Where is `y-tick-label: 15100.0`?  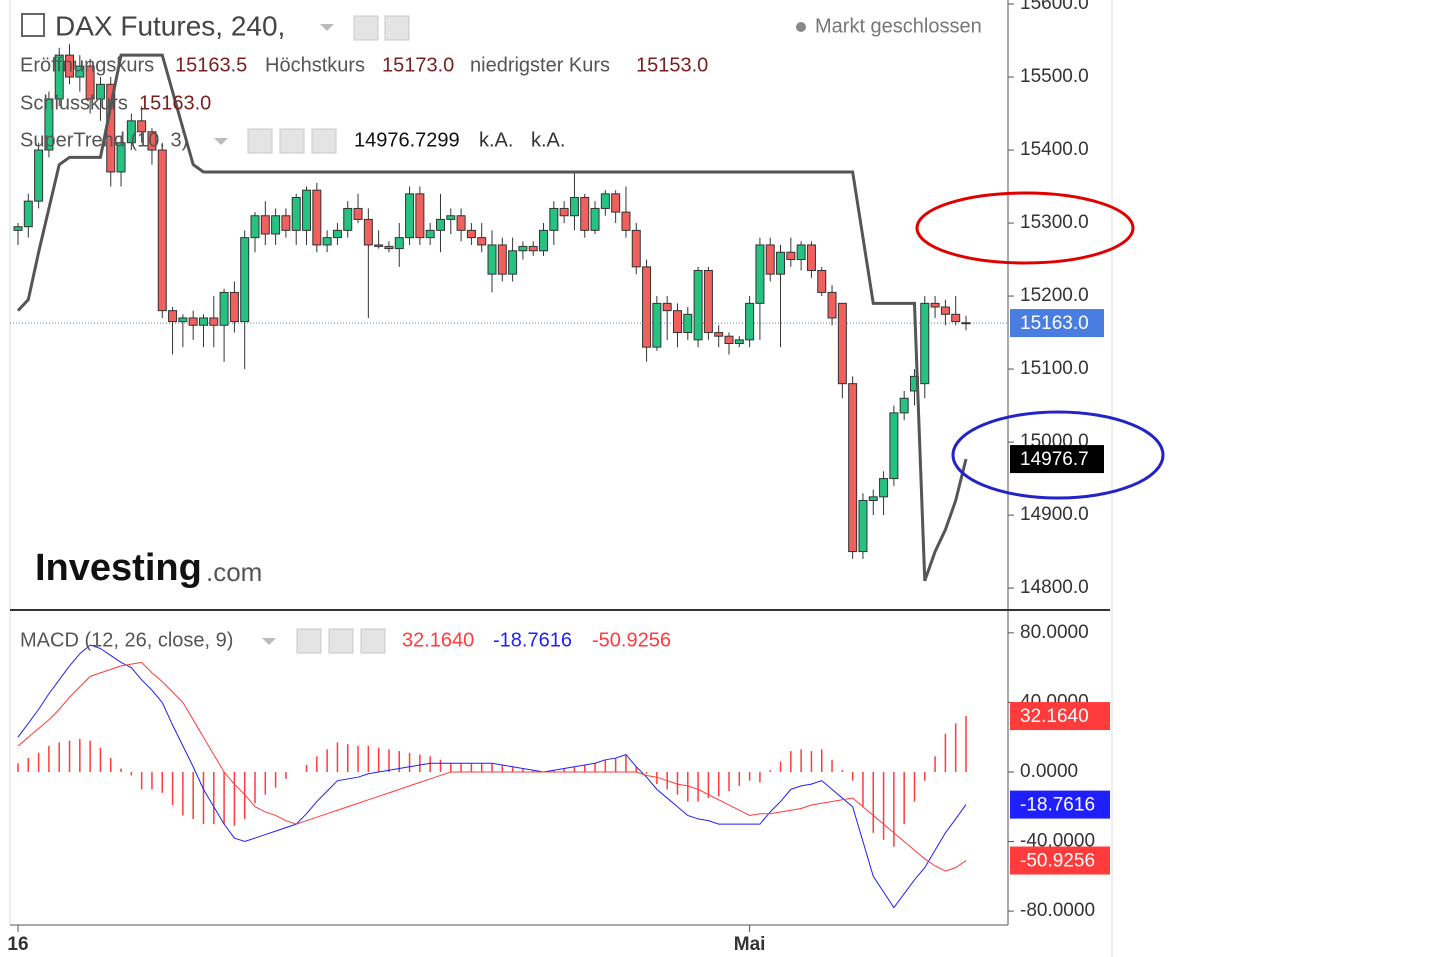
y-tick-label: 15100.0 is located at coordinates (1054, 368).